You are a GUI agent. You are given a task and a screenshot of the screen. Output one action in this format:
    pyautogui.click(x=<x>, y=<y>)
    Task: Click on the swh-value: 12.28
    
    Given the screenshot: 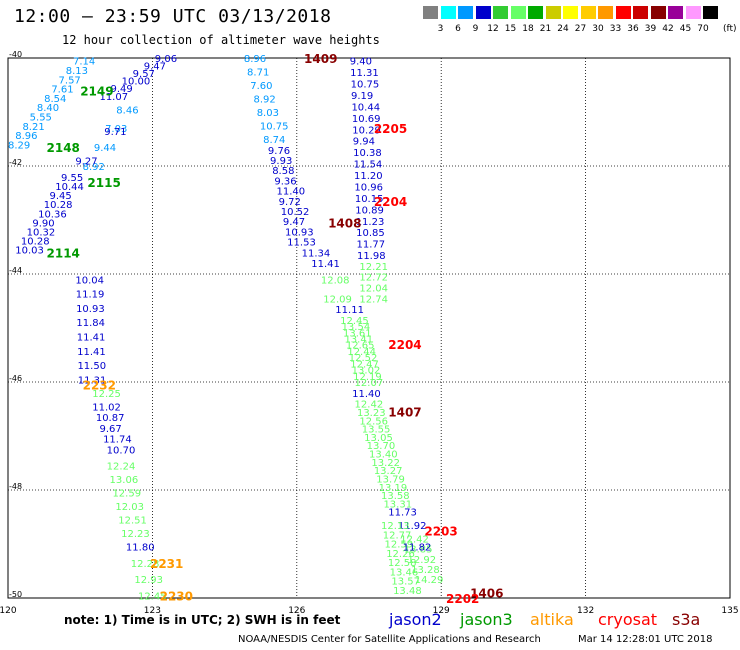 What is the action you would take?
    pyautogui.click(x=145, y=564)
    